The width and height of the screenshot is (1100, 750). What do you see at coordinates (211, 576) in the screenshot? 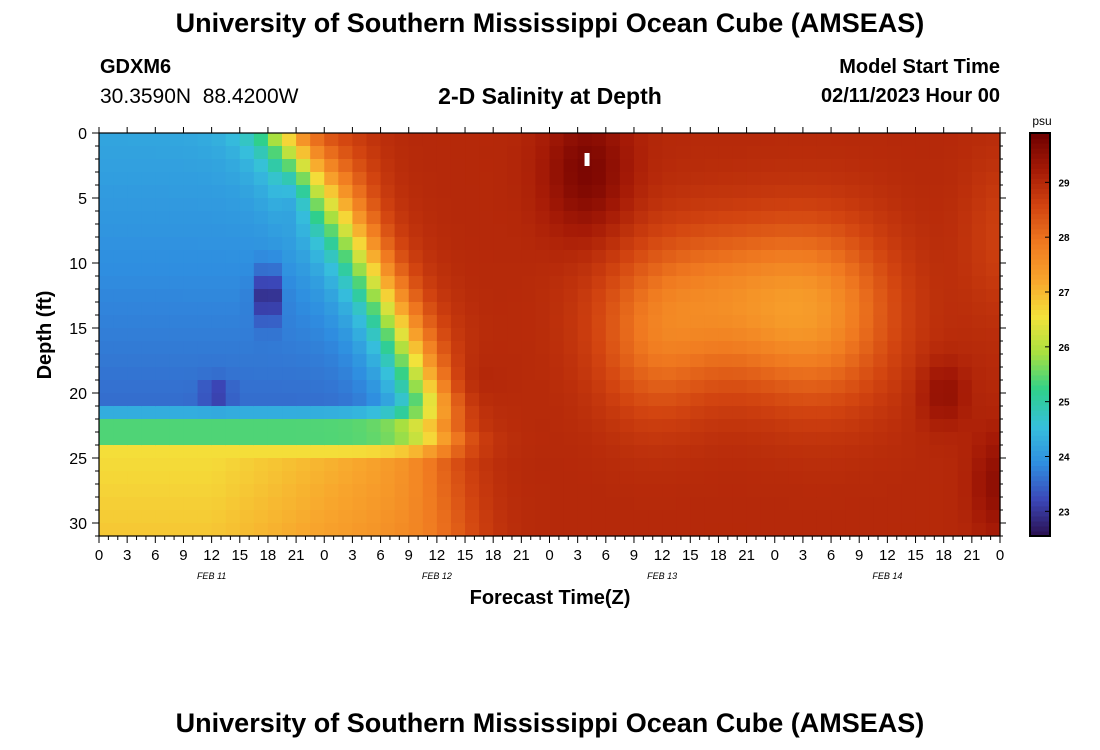
I see `day-label: FEB 11` at bounding box center [211, 576].